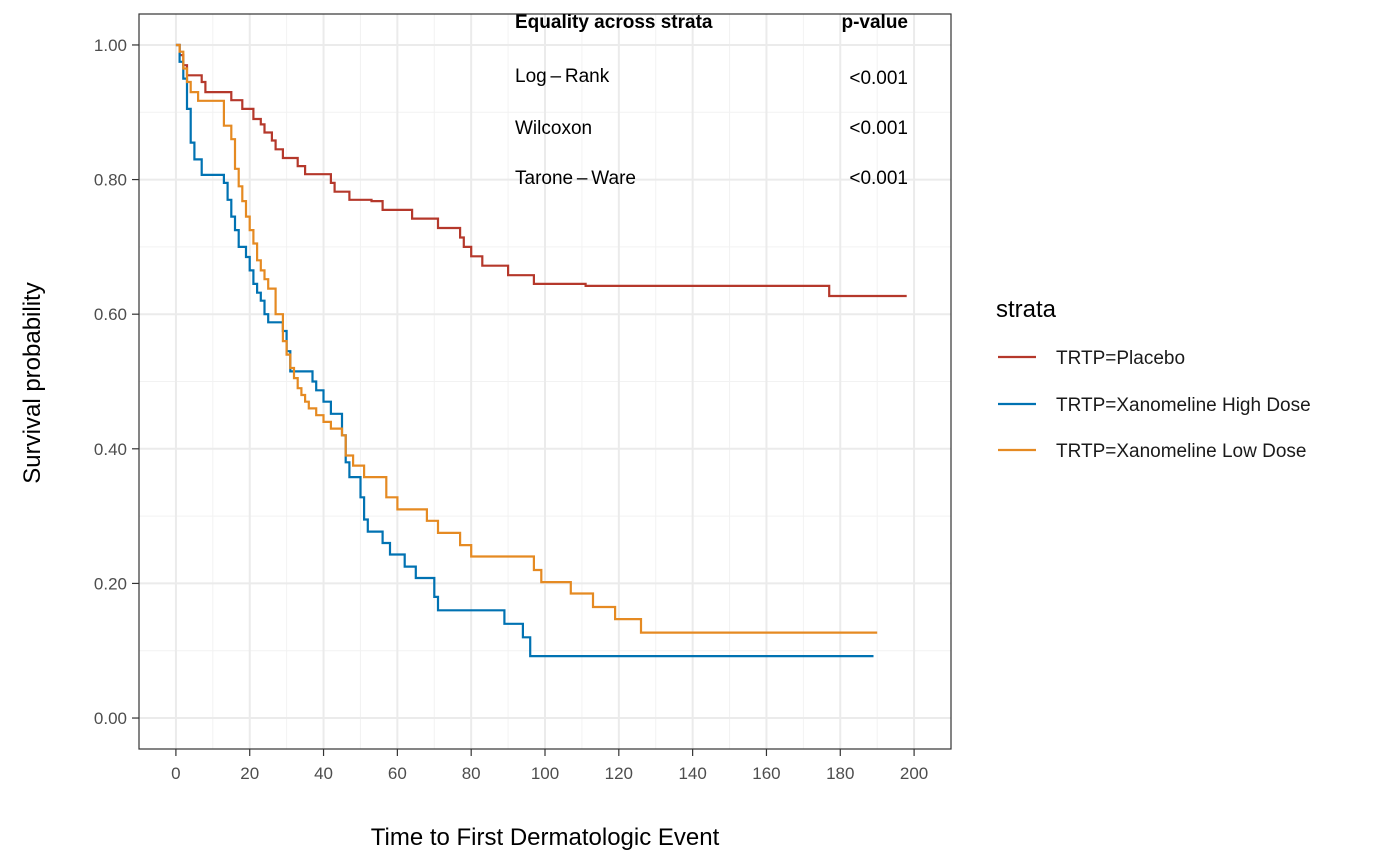 Image resolution: width=1400 pixels, height=866 pixels. I want to click on y-tick-label: 1.00, so click(110, 45).